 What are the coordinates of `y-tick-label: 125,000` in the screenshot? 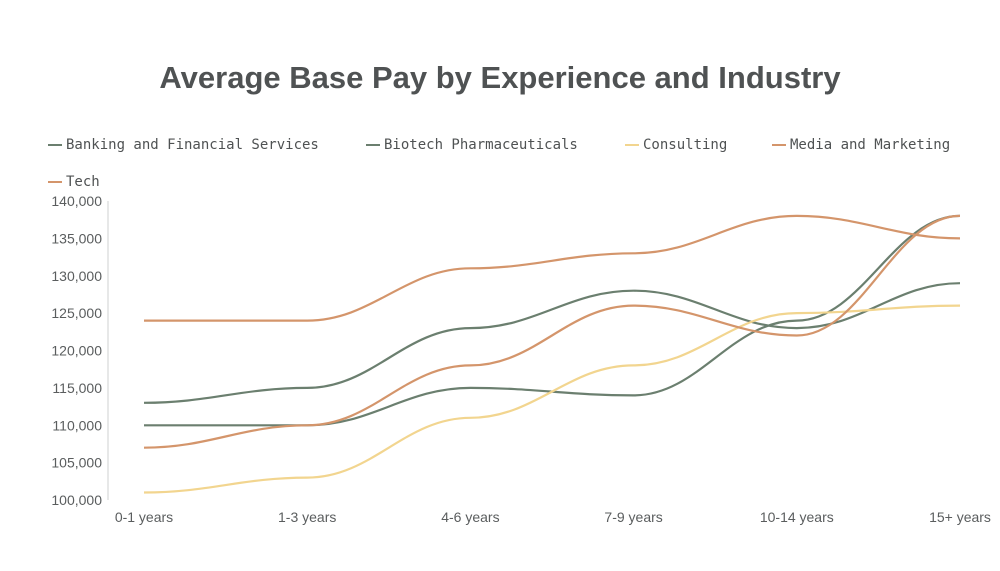 It's located at (76, 313).